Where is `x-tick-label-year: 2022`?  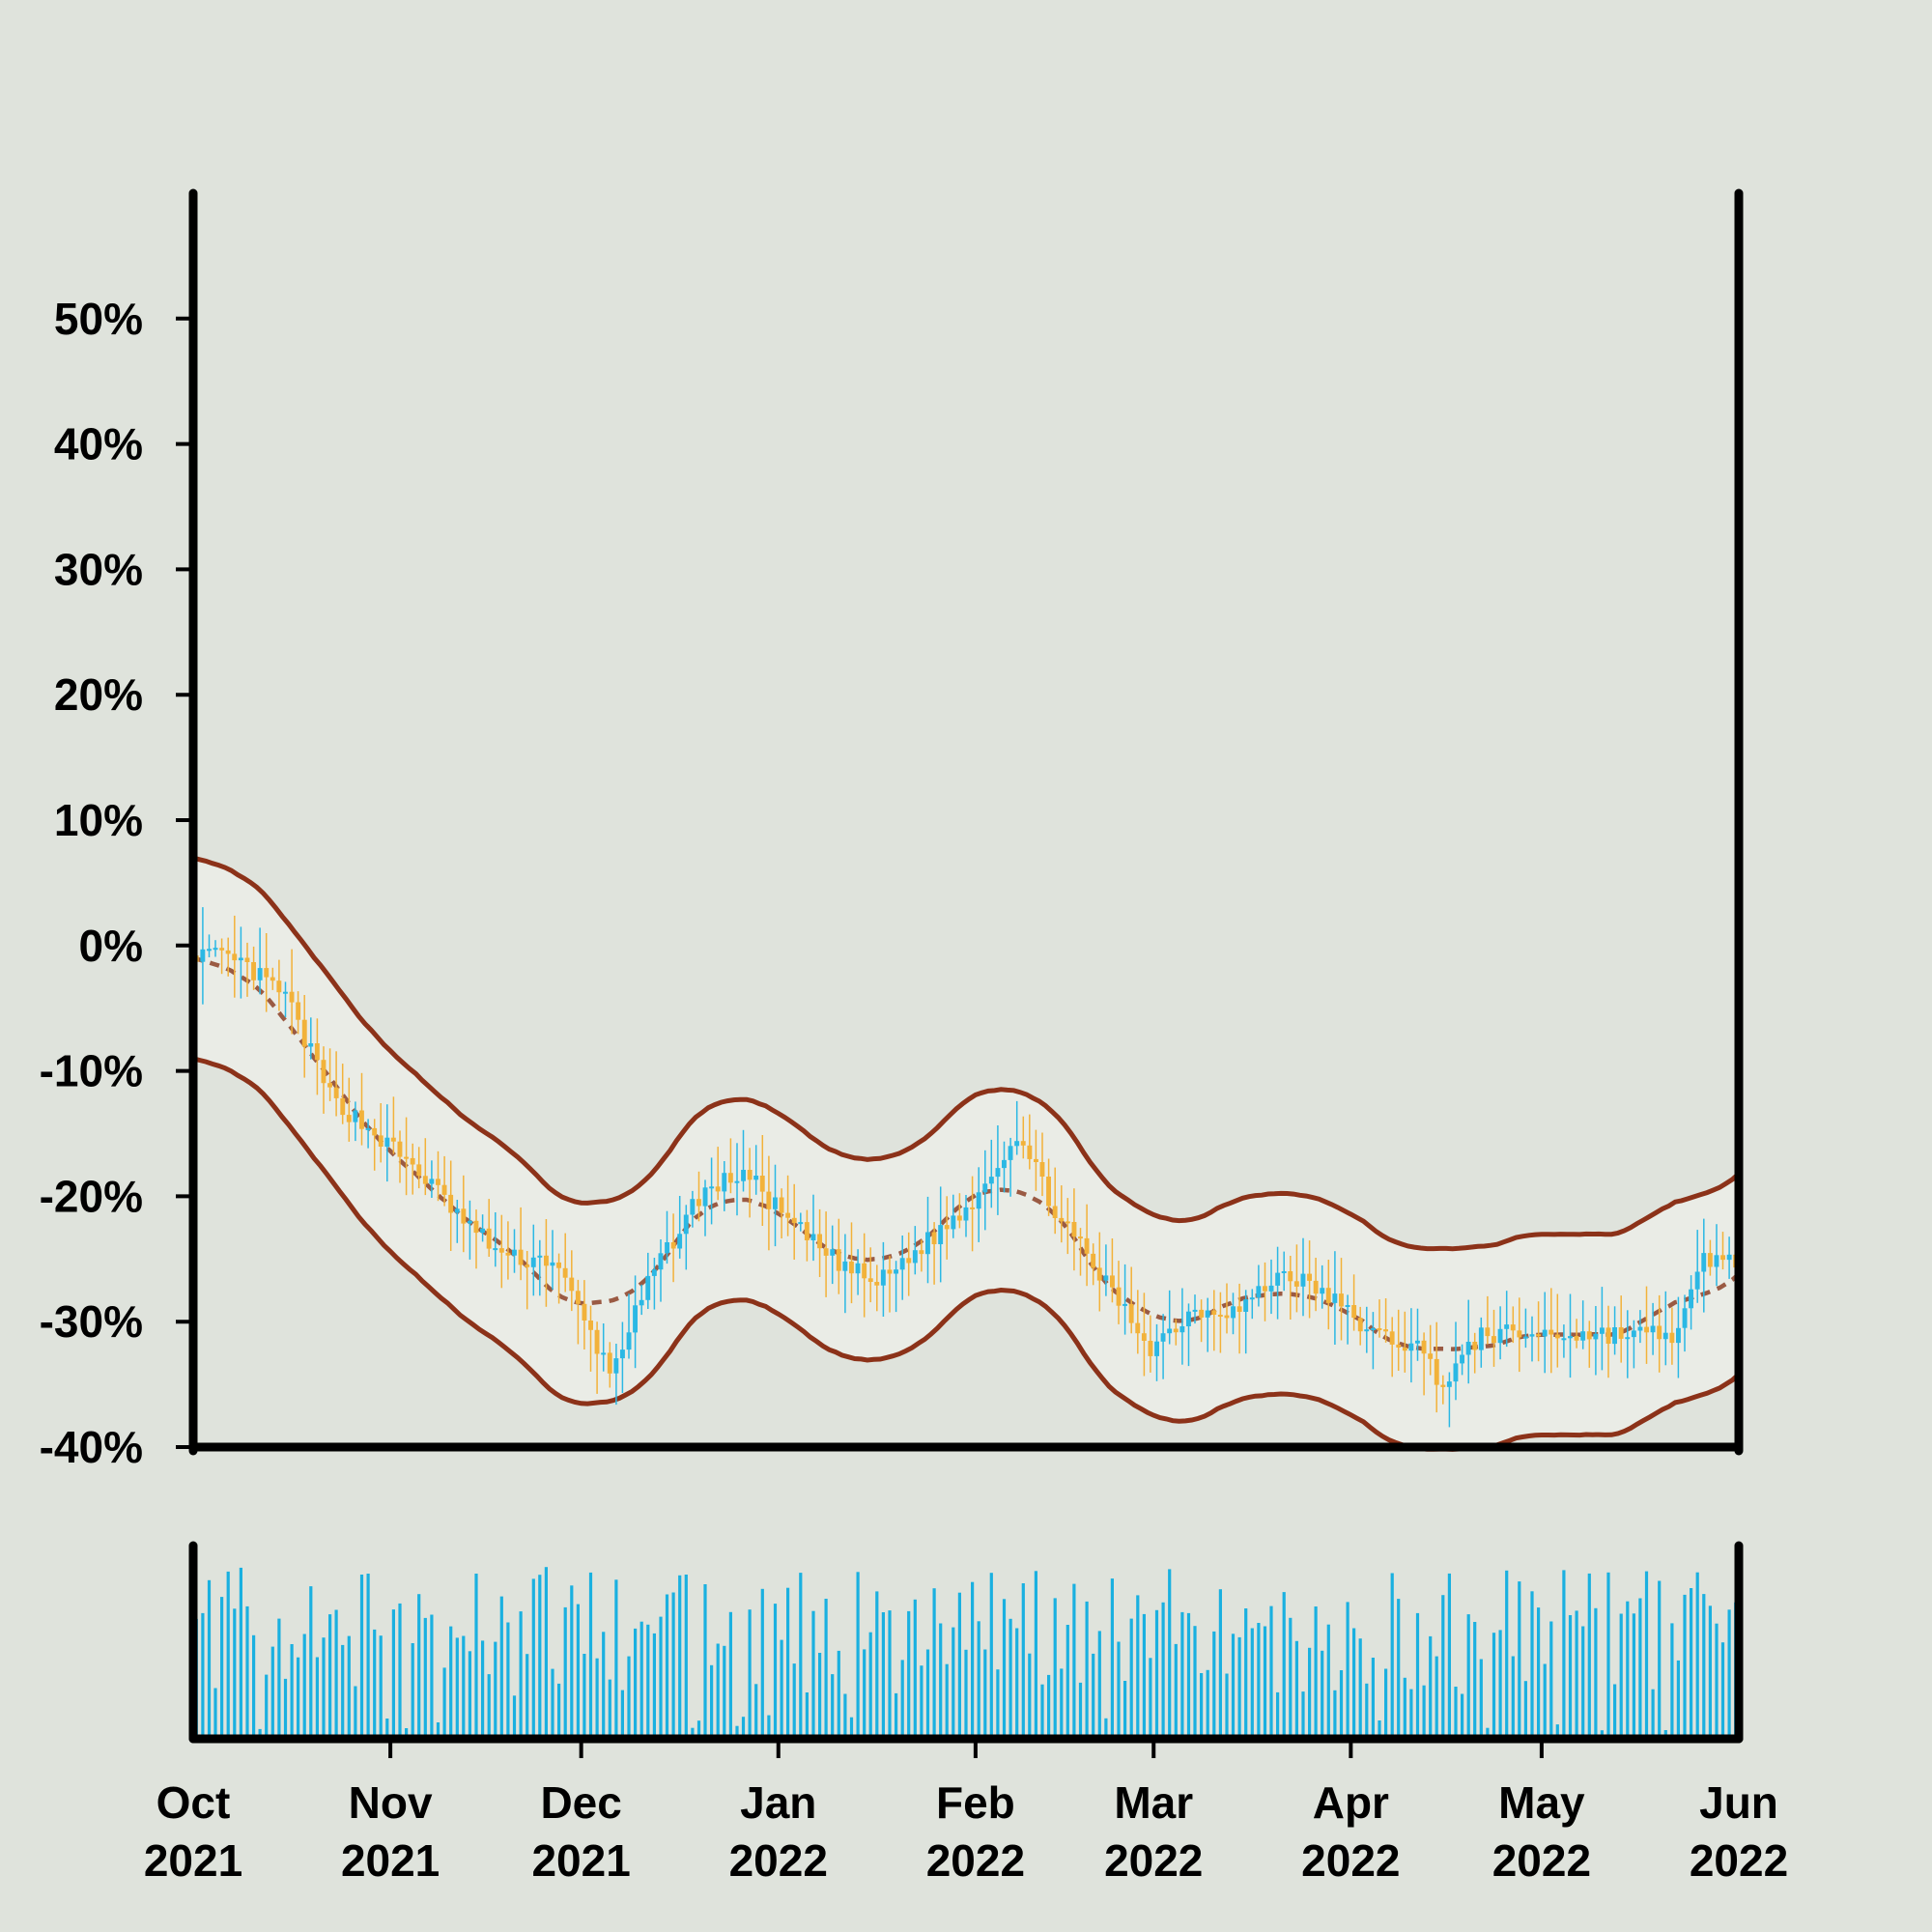 x-tick-label-year: 2022 is located at coordinates (1350, 1860).